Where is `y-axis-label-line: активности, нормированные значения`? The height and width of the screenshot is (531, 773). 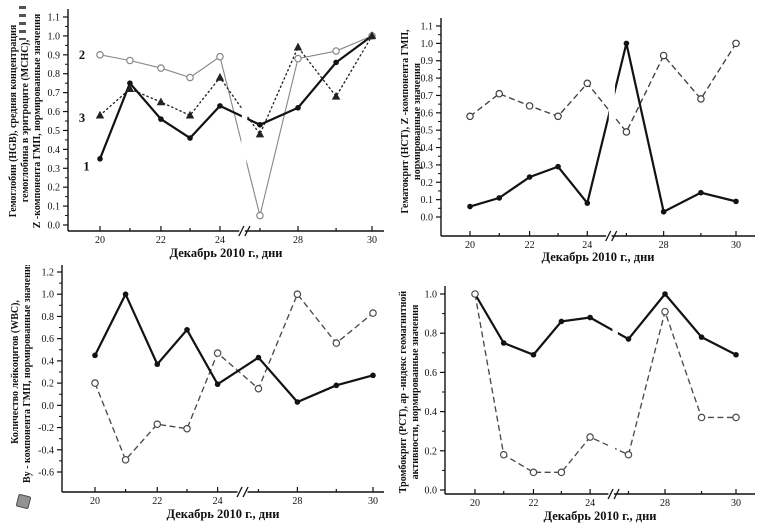
y-axis-label-line: активности, нормированные значения is located at coordinates (415, 391).